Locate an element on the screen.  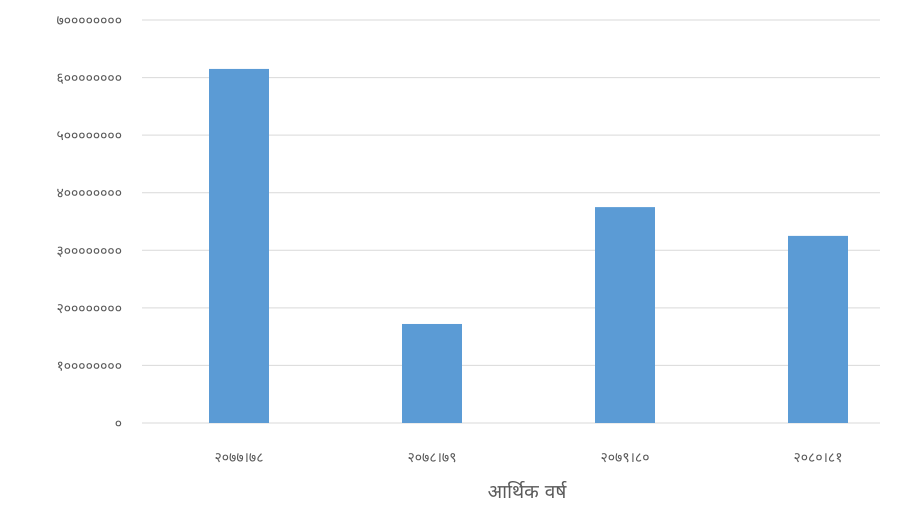
x-axis-category-labels: २०७७।७८ २०७८।७९ २०७९।८० २०८०।८१ is located at coordinates (529, 458).